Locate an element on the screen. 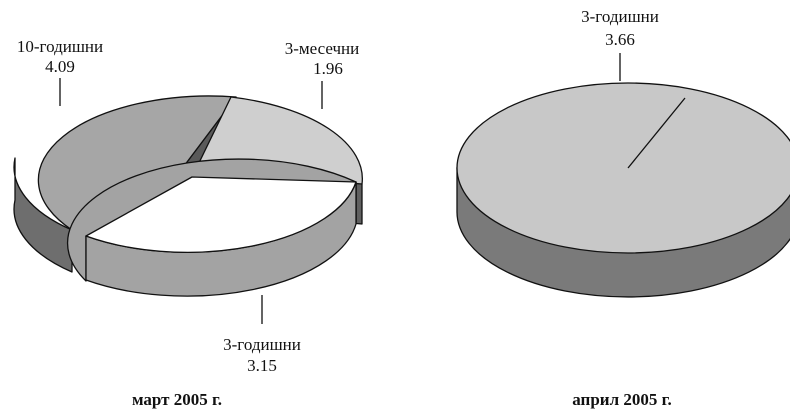  caption-march: март 2005 г. is located at coordinates (177, 399).